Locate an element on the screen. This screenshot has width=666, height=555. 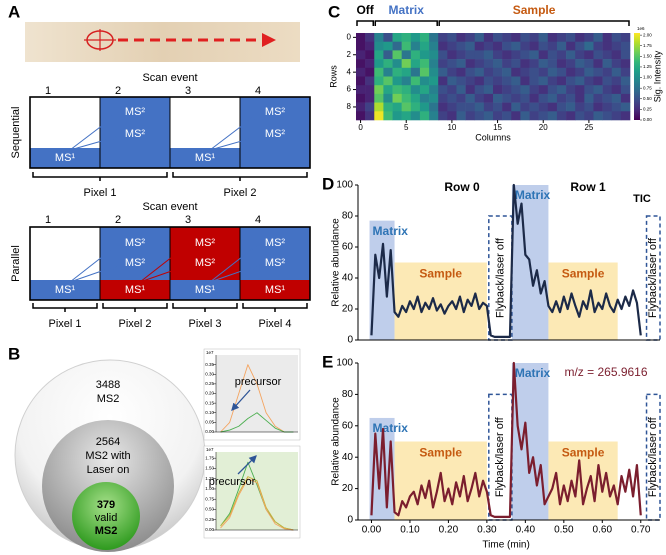
y-axis-label: Rows is located at coordinates (333, 76).